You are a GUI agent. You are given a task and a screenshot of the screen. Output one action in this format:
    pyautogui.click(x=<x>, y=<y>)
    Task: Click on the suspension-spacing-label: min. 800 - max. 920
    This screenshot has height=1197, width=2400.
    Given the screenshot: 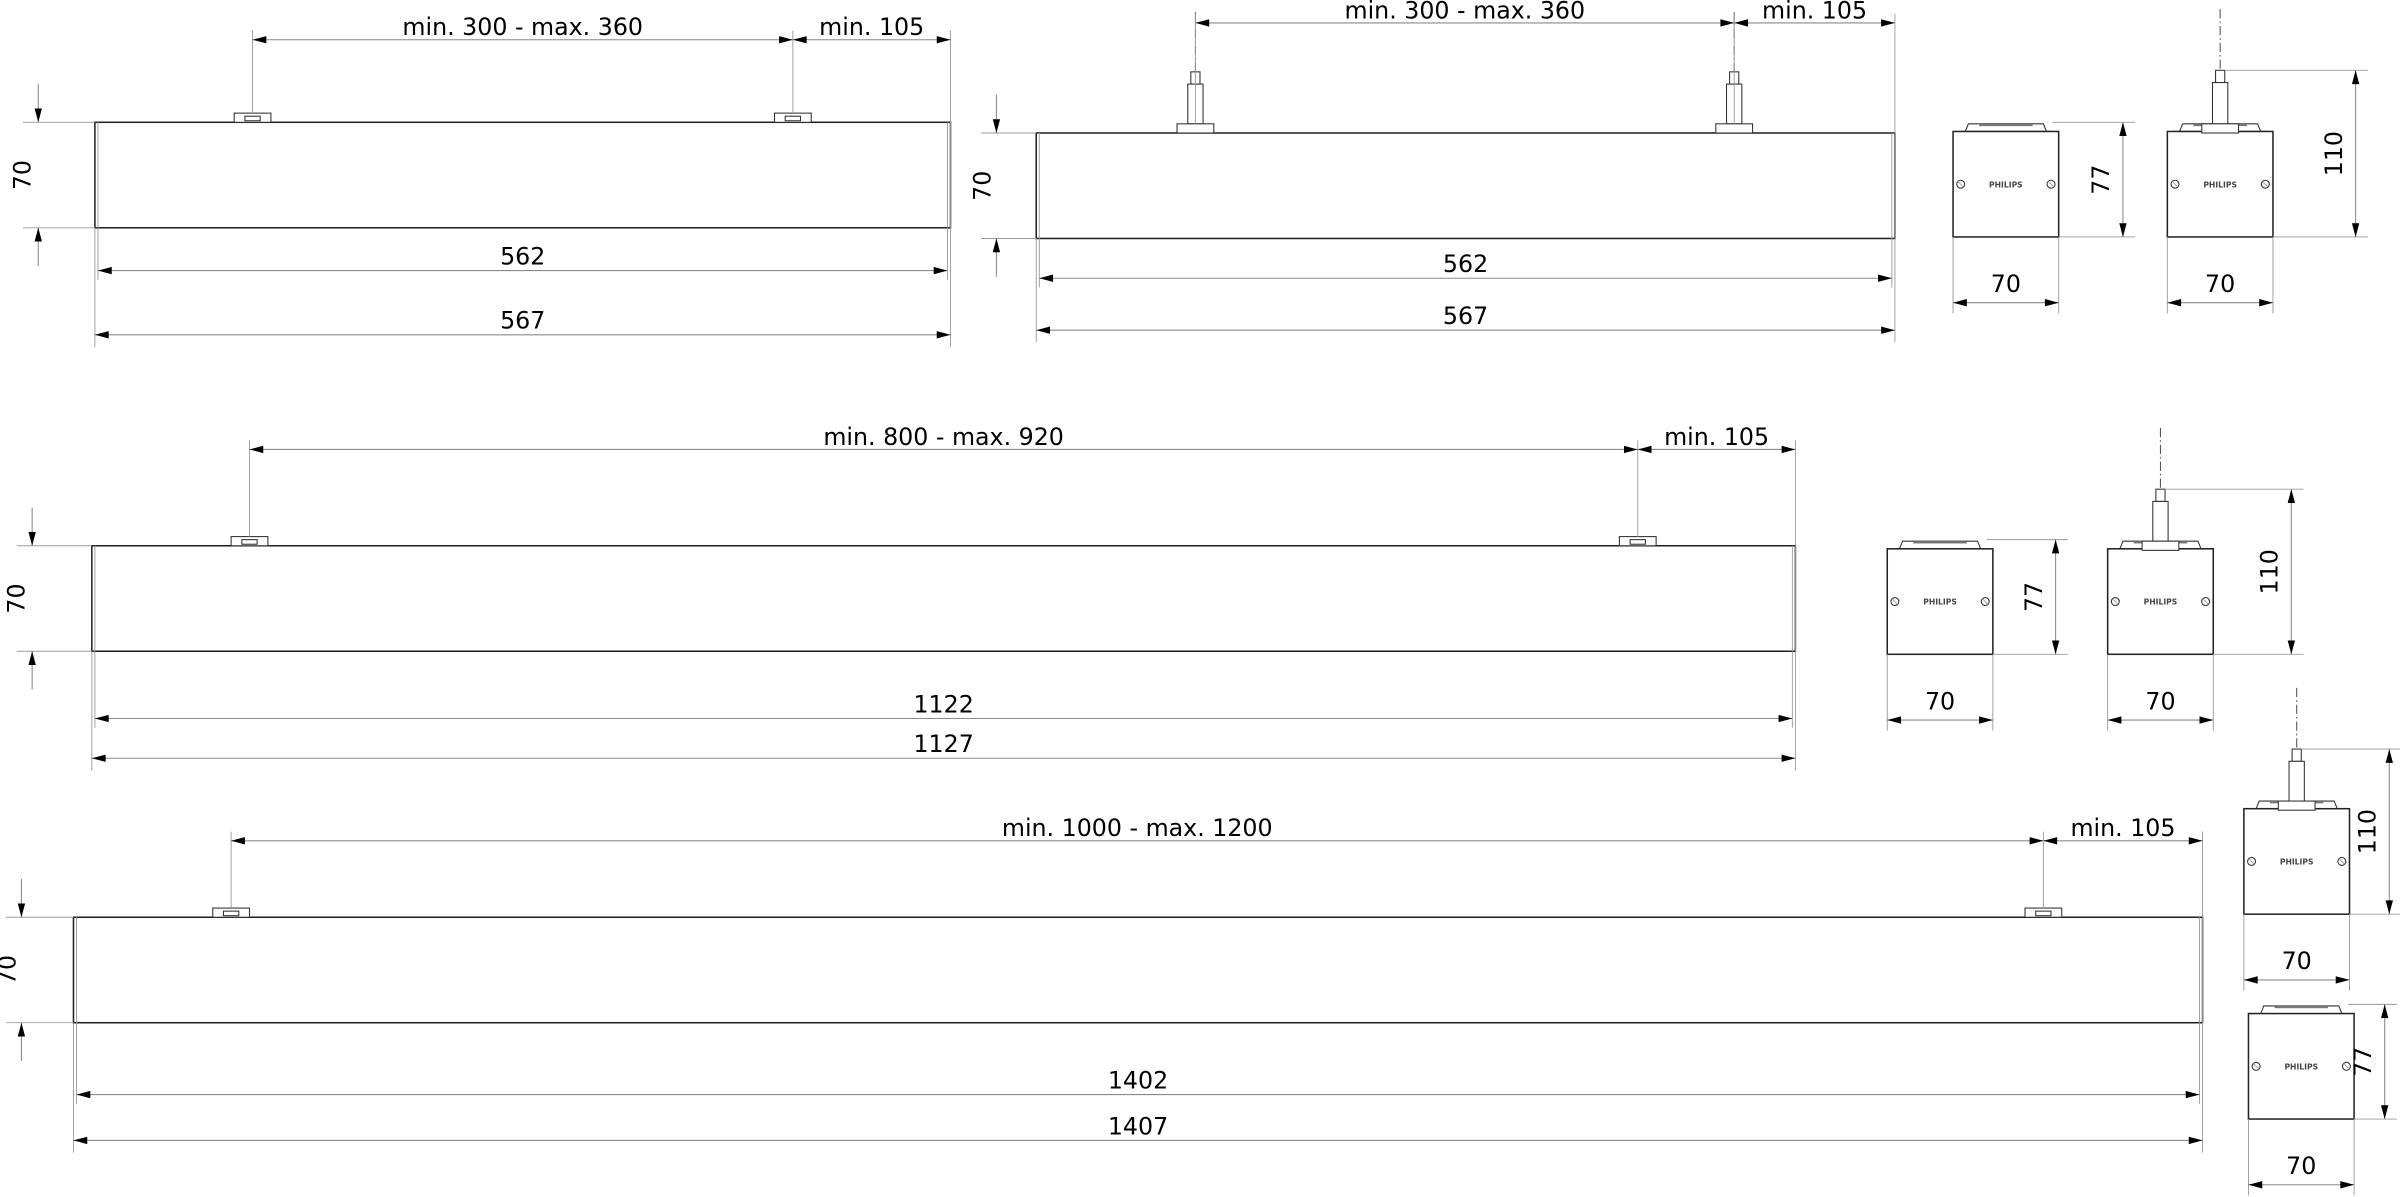 What is the action you would take?
    pyautogui.click(x=943, y=437)
    